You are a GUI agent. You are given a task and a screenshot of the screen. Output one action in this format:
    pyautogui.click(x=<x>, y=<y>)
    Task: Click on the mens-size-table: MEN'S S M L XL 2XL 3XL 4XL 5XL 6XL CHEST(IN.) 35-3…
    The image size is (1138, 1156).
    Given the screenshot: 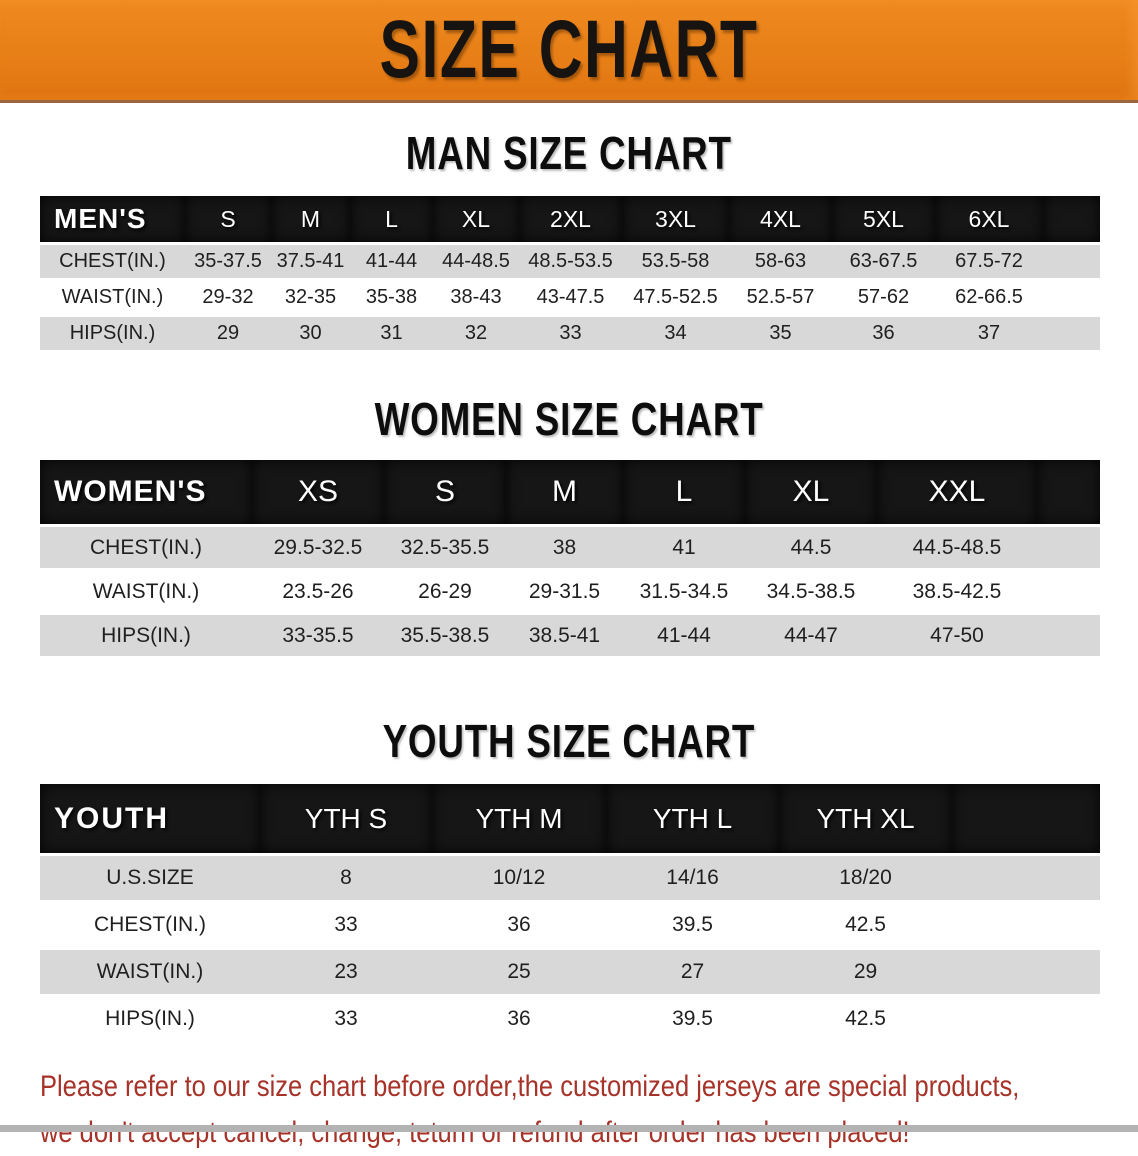 What is the action you would take?
    pyautogui.click(x=570, y=274)
    